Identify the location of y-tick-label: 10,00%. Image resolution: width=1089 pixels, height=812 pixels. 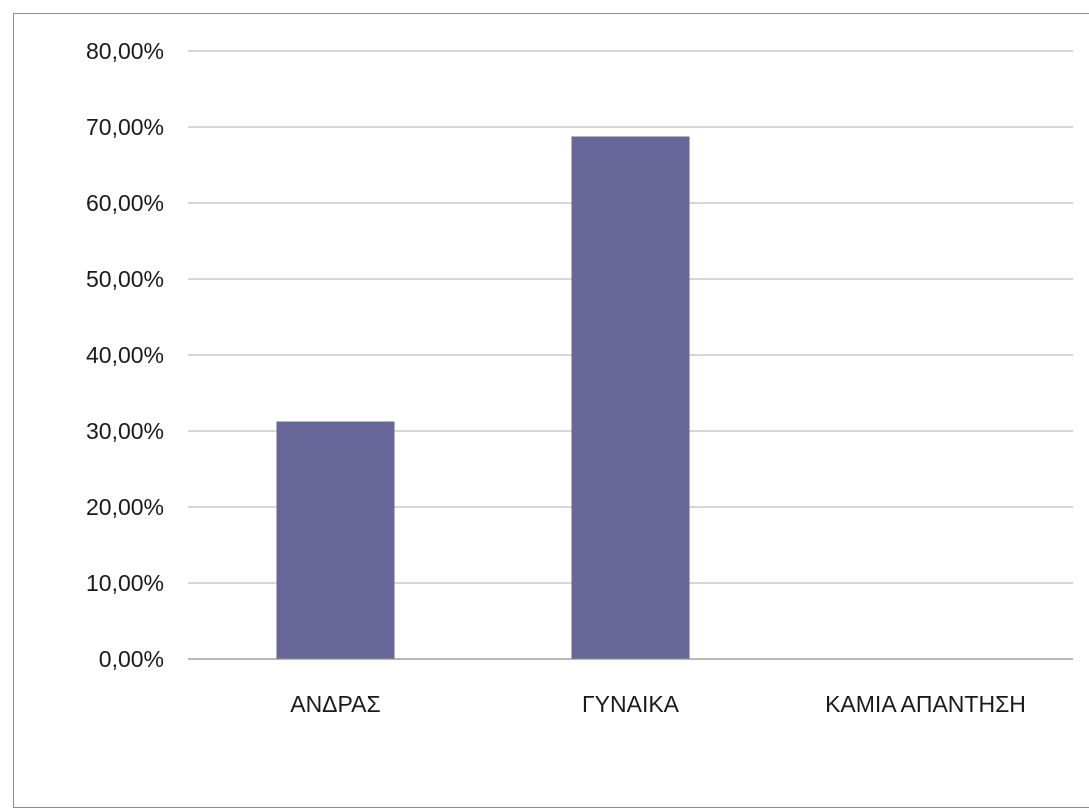
(125, 583).